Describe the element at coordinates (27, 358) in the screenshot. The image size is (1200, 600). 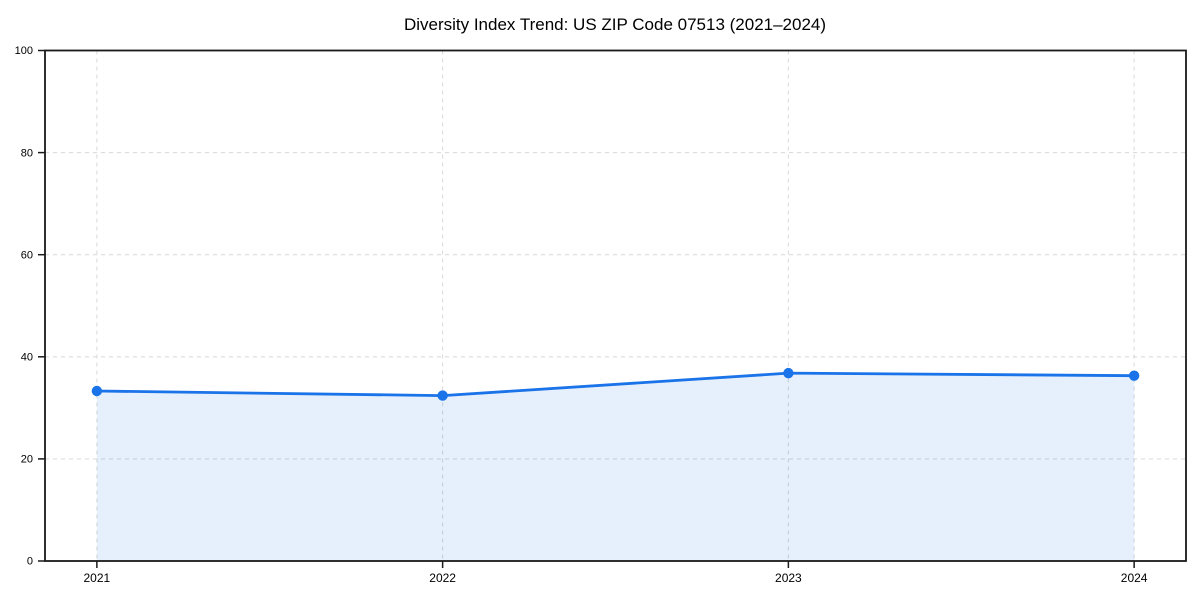
I see `y-tick-label: 40` at that location.